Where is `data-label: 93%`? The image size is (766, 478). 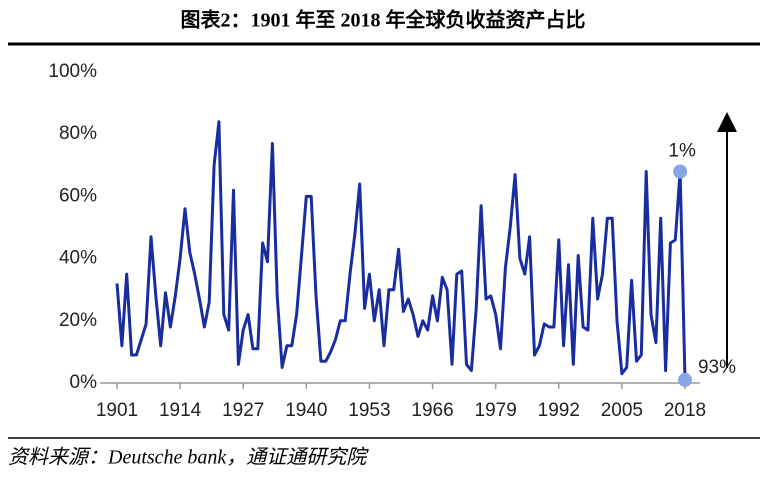
data-label: 93% is located at coordinates (717, 367).